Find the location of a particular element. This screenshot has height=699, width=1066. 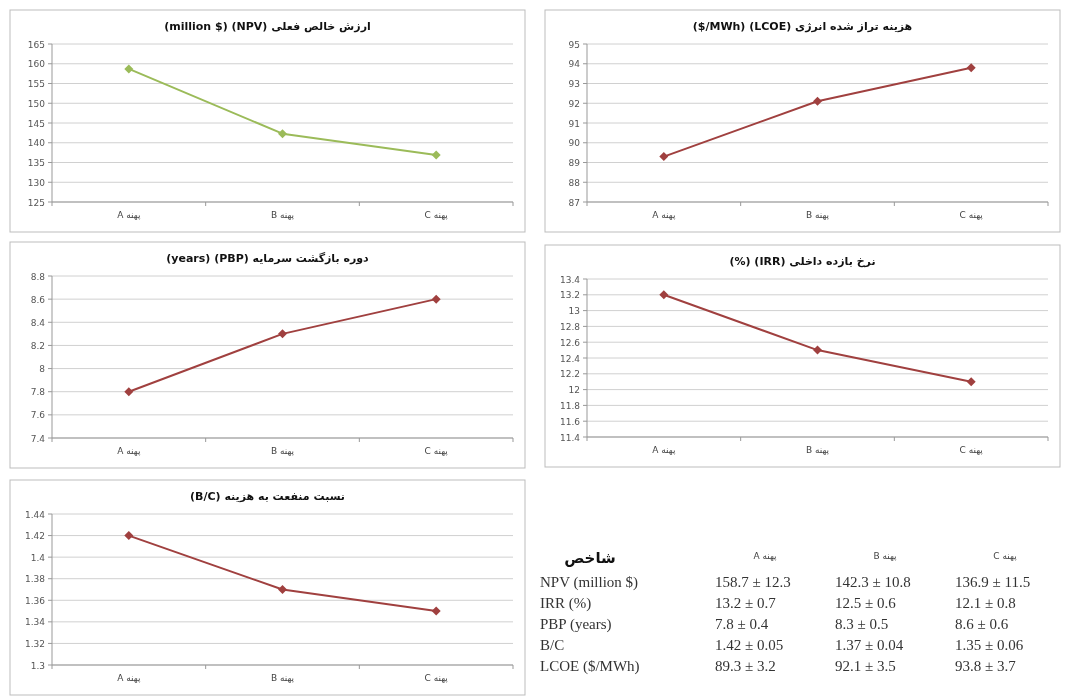

y-tick-label: 12.2 is located at coordinates (569, 374).